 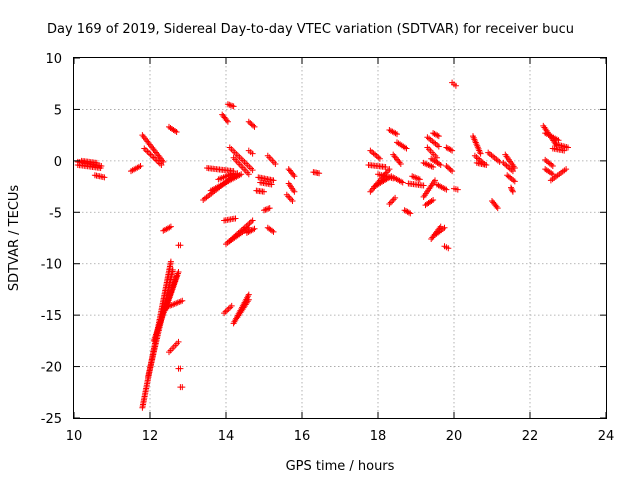 What do you see at coordinates (530, 436) in the screenshot?
I see `x-tick-label: 22` at bounding box center [530, 436].